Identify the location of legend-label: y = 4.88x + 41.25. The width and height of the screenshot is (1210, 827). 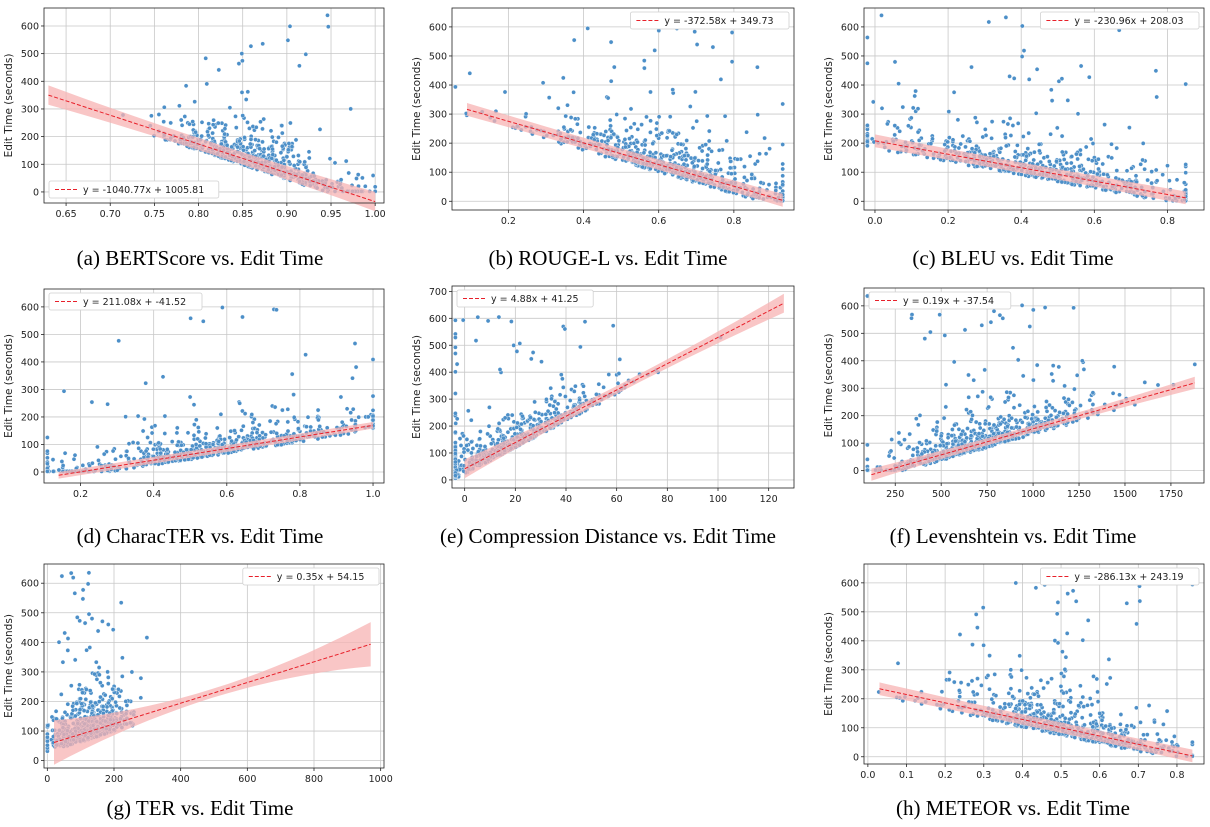
(535, 299).